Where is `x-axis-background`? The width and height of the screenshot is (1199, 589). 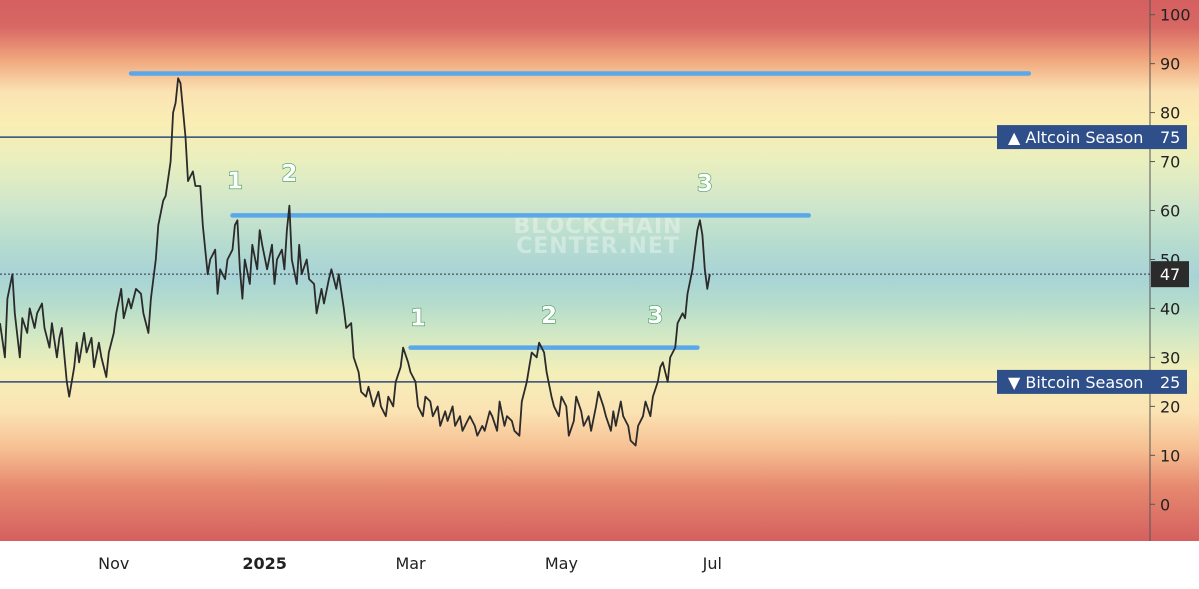
x-axis-background is located at coordinates (599, 565).